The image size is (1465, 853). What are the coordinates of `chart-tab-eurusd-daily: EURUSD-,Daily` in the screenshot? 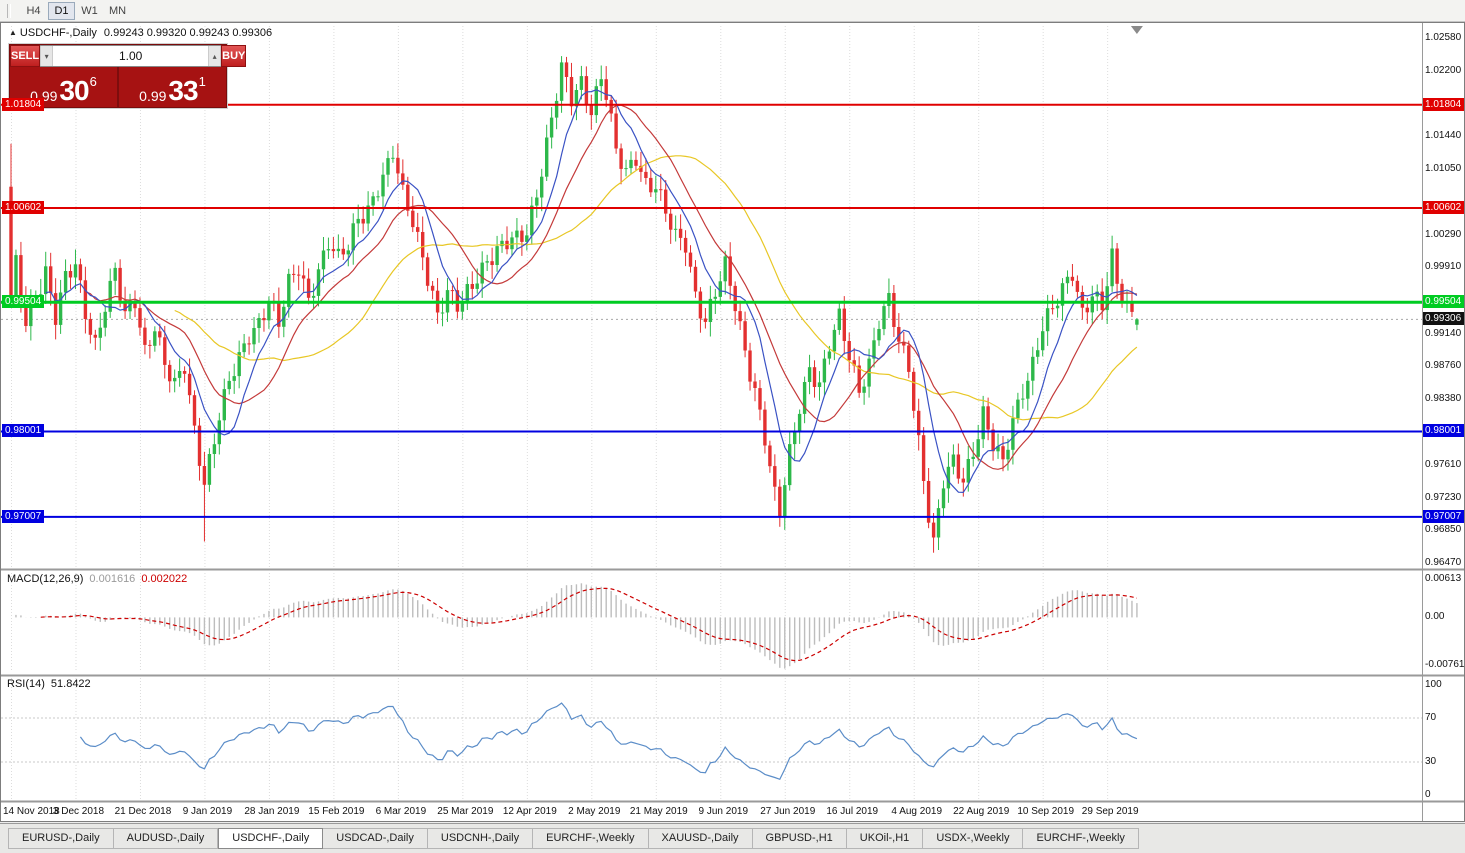 It's located at (61, 838).